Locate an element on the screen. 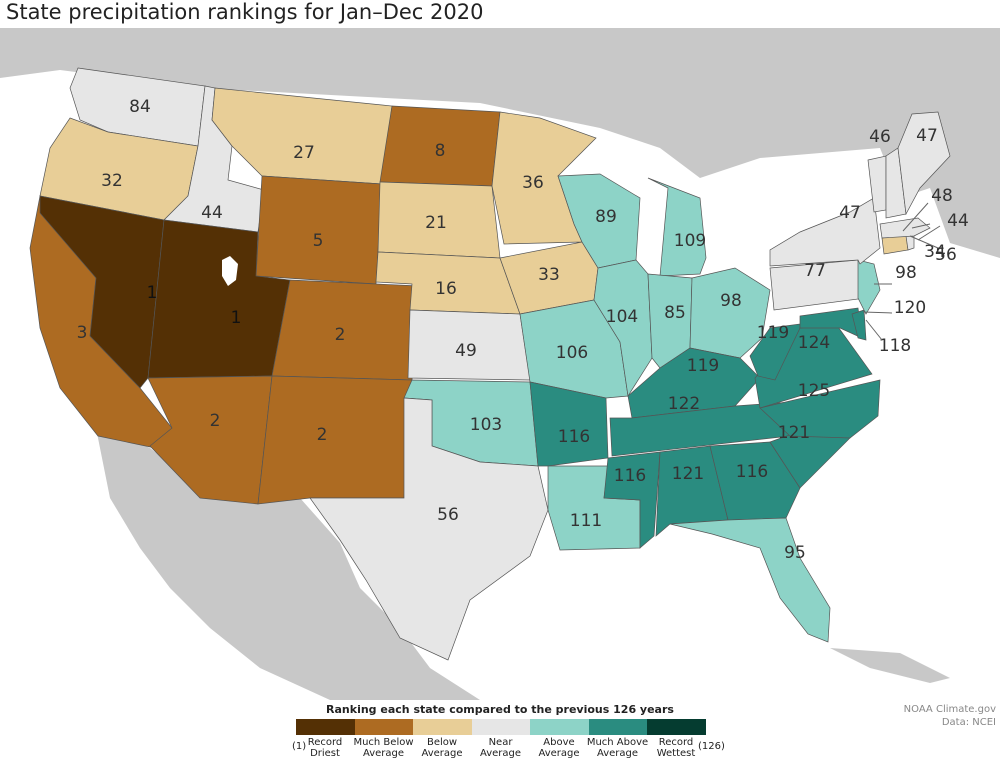 This screenshot has width=1000, height=765. rank-label-sc: 121 is located at coordinates (794, 433).